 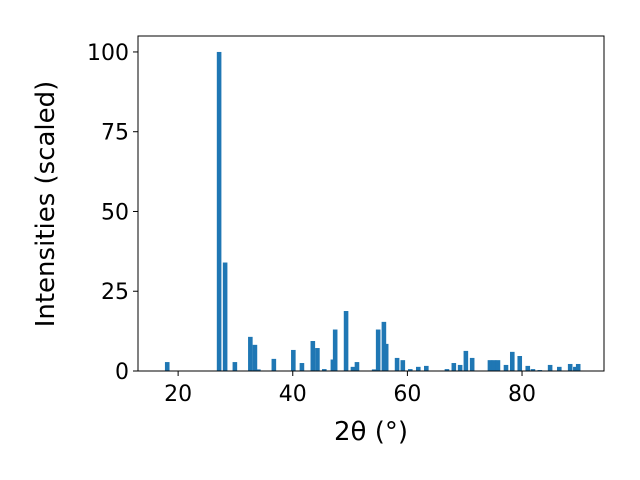 What do you see at coordinates (115, 212) in the screenshot?
I see `y-tick-label: 50` at bounding box center [115, 212].